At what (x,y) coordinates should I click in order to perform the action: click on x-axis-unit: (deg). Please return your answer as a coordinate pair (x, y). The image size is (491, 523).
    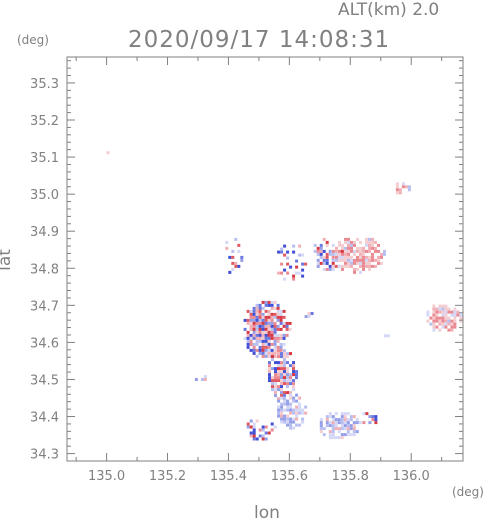
    Looking at the image, I should click on (468, 492).